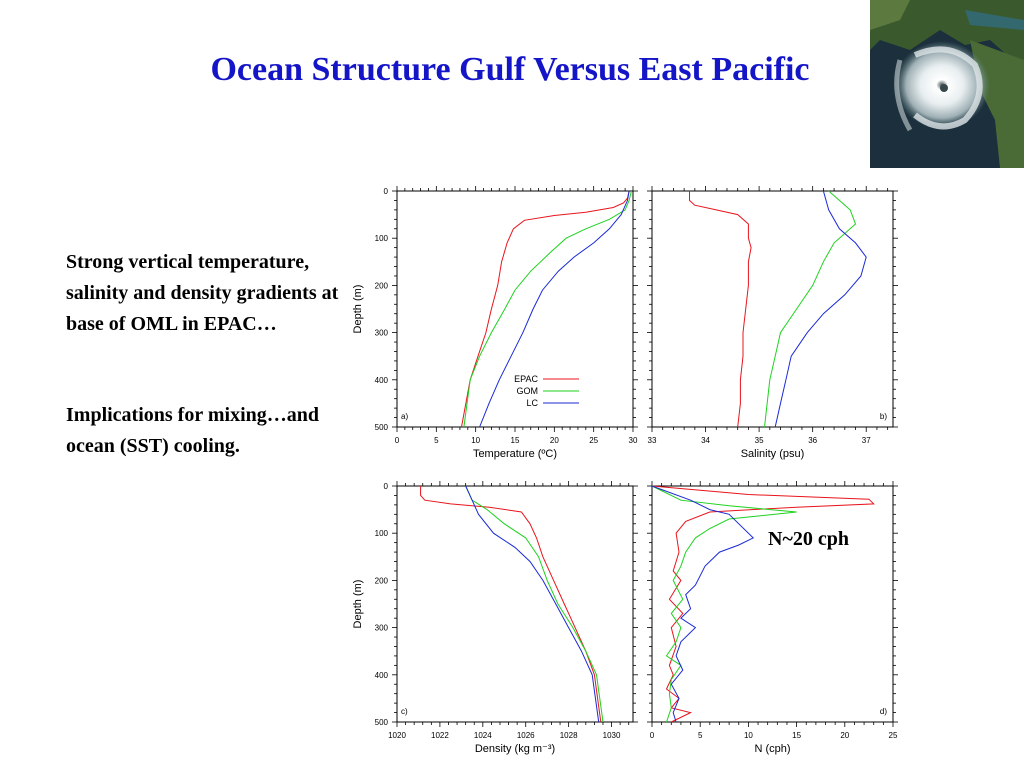 Image resolution: width=1024 pixels, height=768 pixels. I want to click on legend-label: EPAC, so click(526, 379).